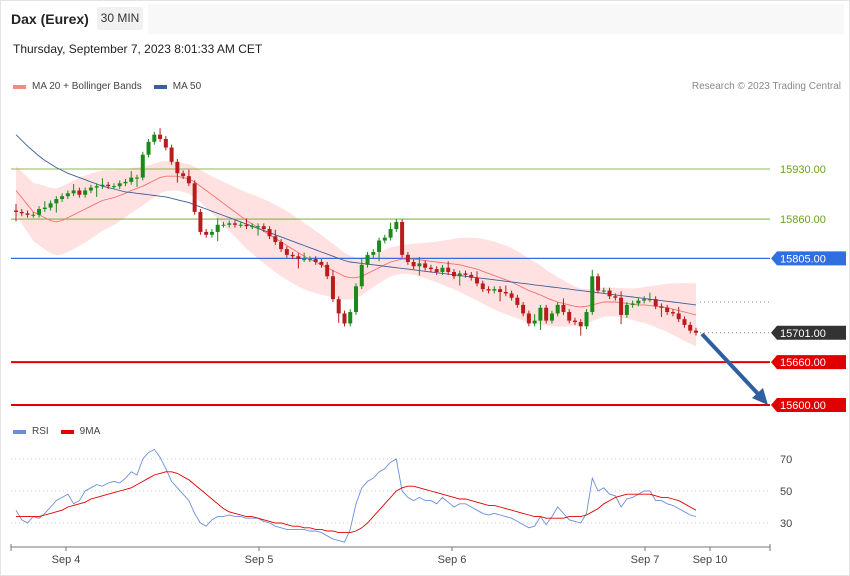  I want to click on chart-header: Dax (Eurex) 30 MIN, so click(425, 19).